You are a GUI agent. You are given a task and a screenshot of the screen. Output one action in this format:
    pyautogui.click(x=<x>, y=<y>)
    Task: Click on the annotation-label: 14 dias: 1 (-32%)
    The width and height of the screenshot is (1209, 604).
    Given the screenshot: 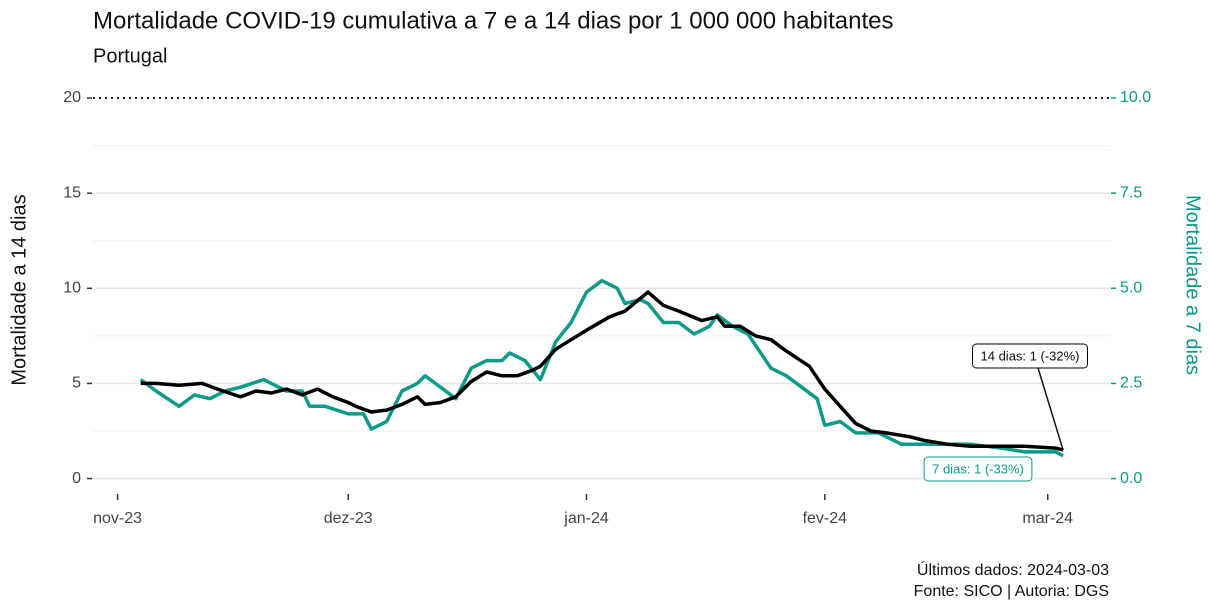 What is the action you would take?
    pyautogui.click(x=1030, y=355)
    